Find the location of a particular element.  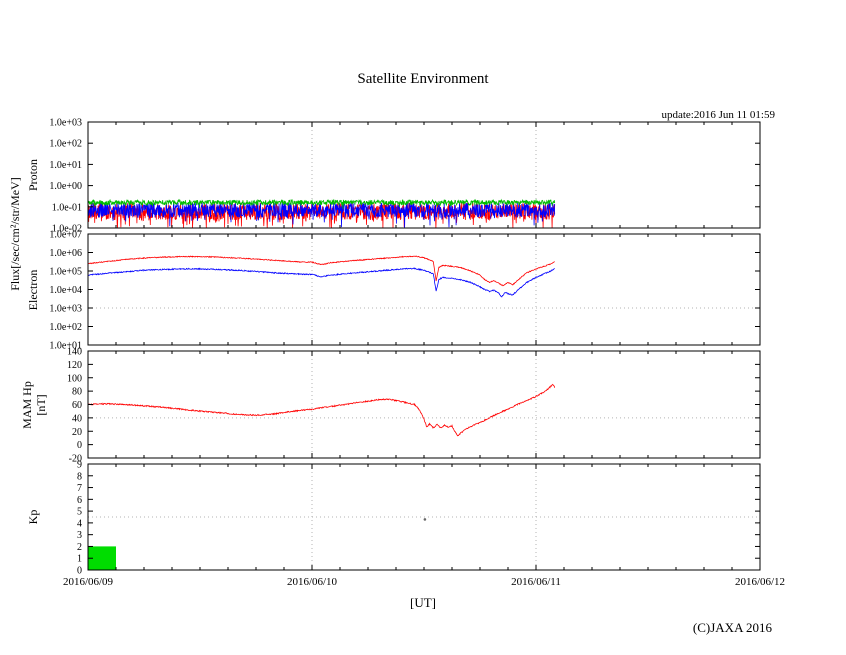

x-tick-label: 2016/06/11 is located at coordinates (536, 582).